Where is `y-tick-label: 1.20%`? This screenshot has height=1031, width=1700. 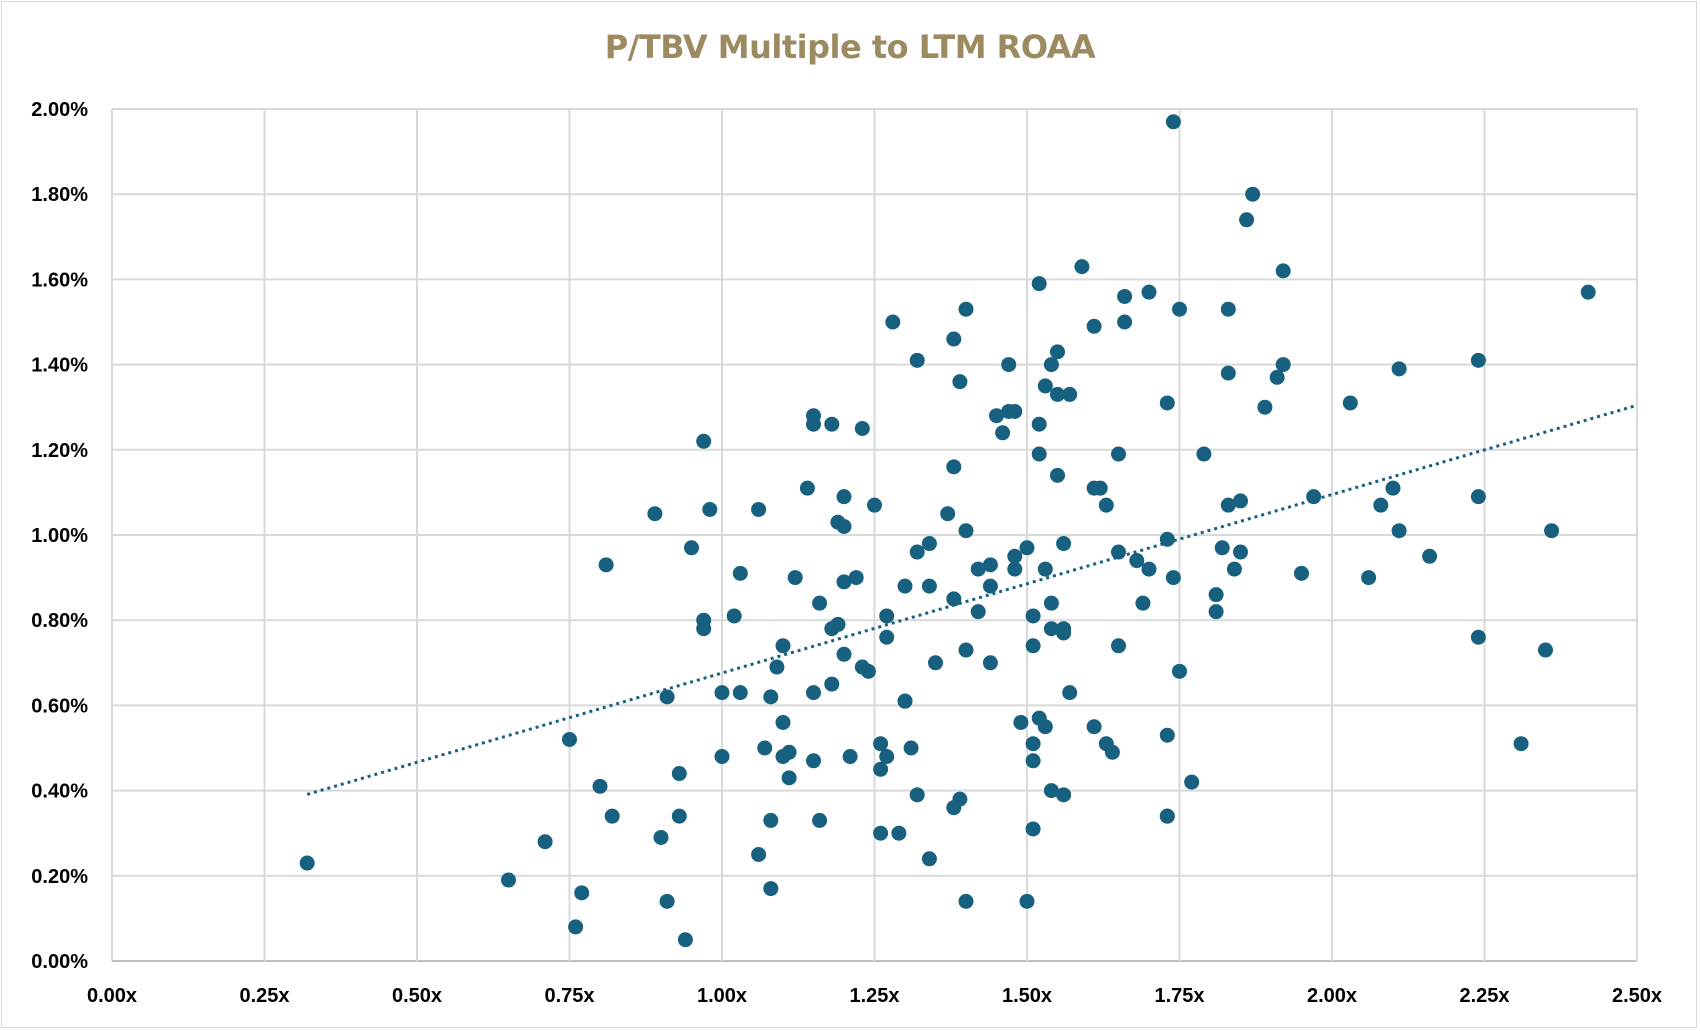 y-tick-label: 1.20% is located at coordinates (59, 451).